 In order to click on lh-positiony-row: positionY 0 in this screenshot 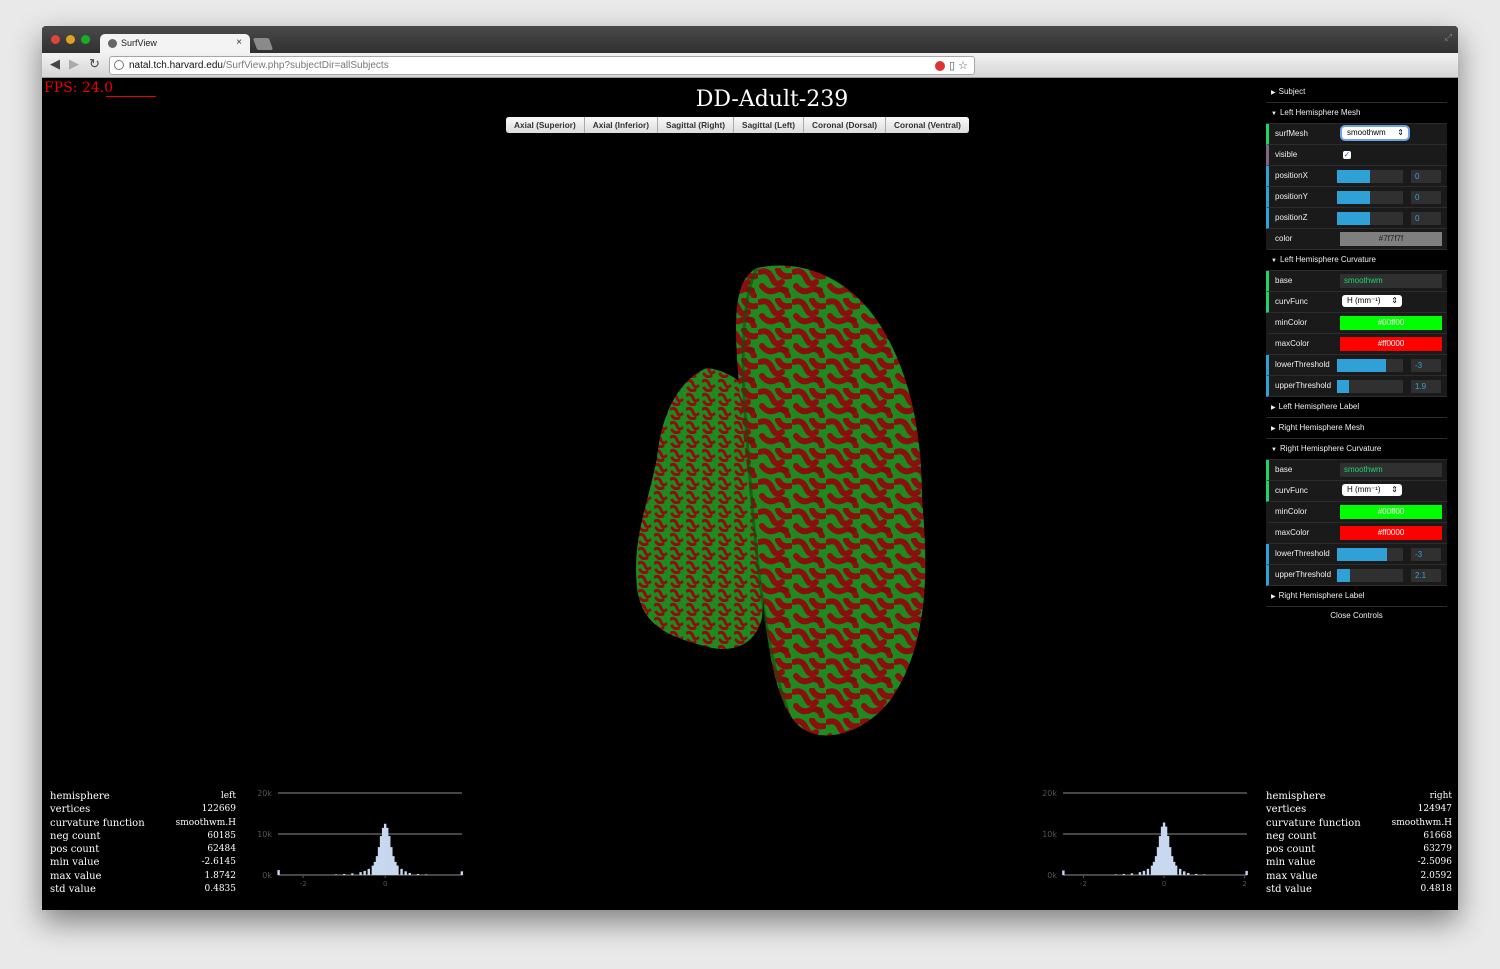, I will do `click(1356, 197)`.